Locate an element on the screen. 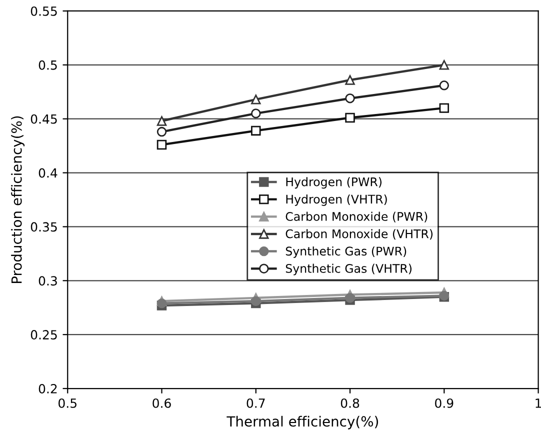  legend-label: Synthetic Gas (VHTR) is located at coordinates (349, 270).